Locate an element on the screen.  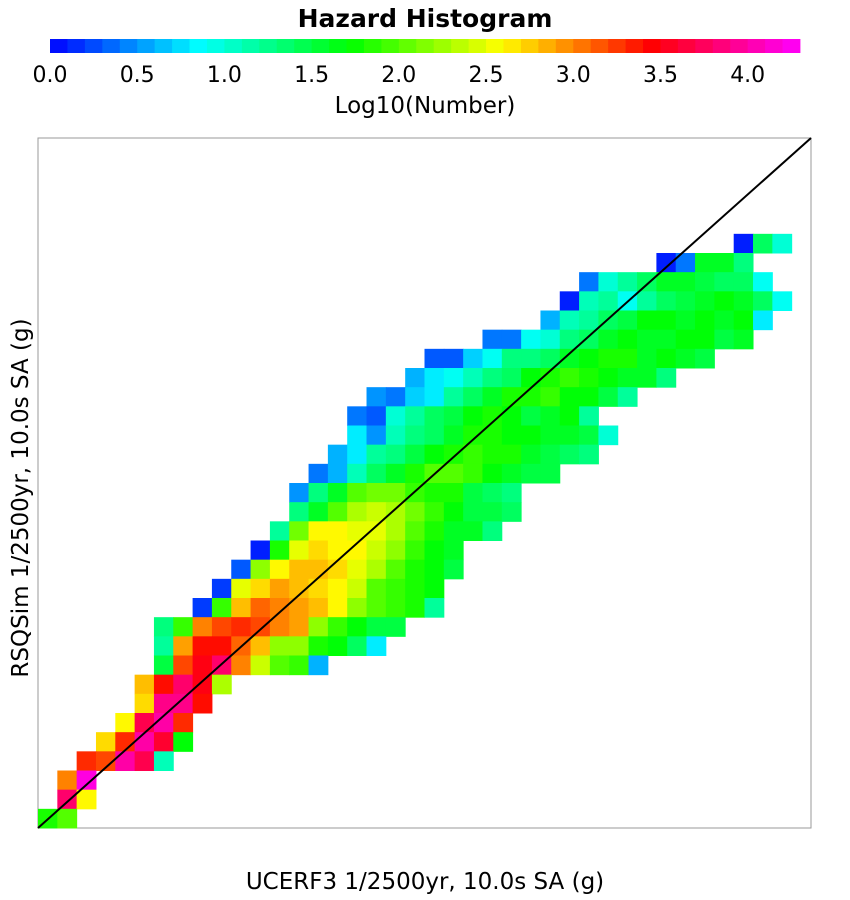
colorbar-tick-label: 0.5 is located at coordinates (137, 75).